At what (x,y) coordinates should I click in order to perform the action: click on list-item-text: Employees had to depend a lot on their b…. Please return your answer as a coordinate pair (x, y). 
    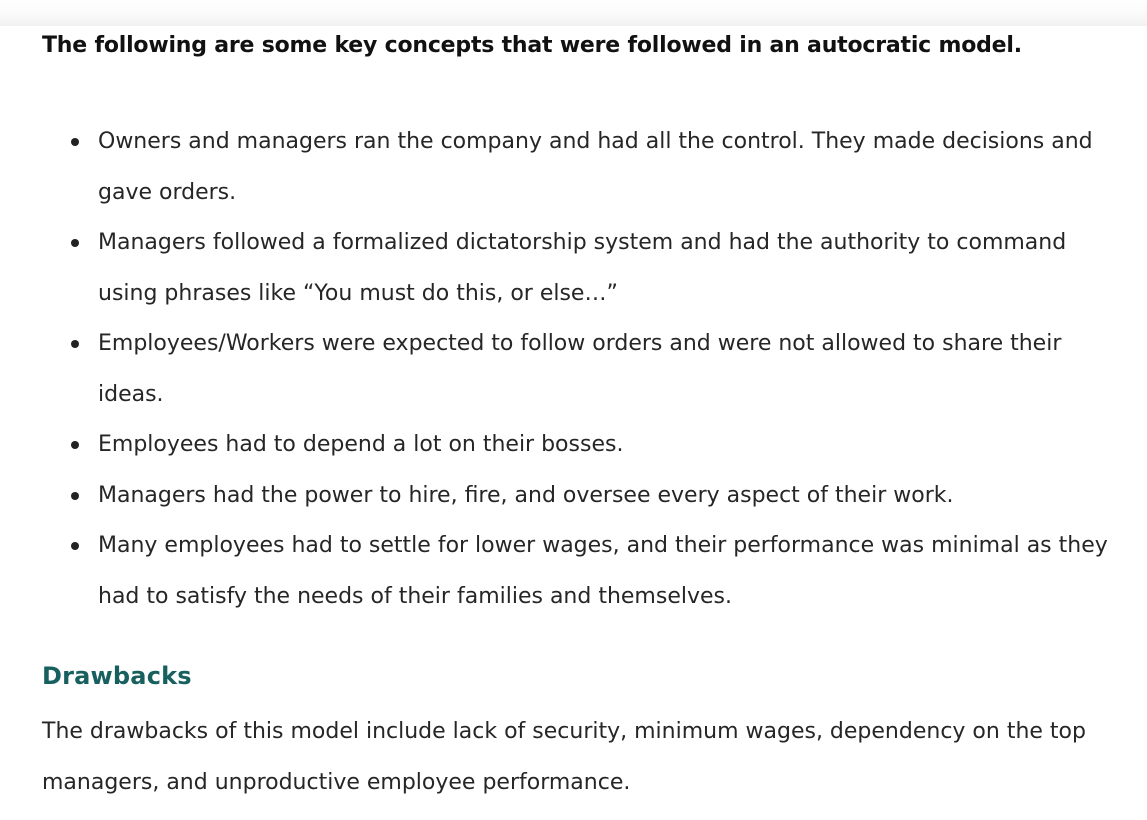
    Looking at the image, I should click on (361, 444).